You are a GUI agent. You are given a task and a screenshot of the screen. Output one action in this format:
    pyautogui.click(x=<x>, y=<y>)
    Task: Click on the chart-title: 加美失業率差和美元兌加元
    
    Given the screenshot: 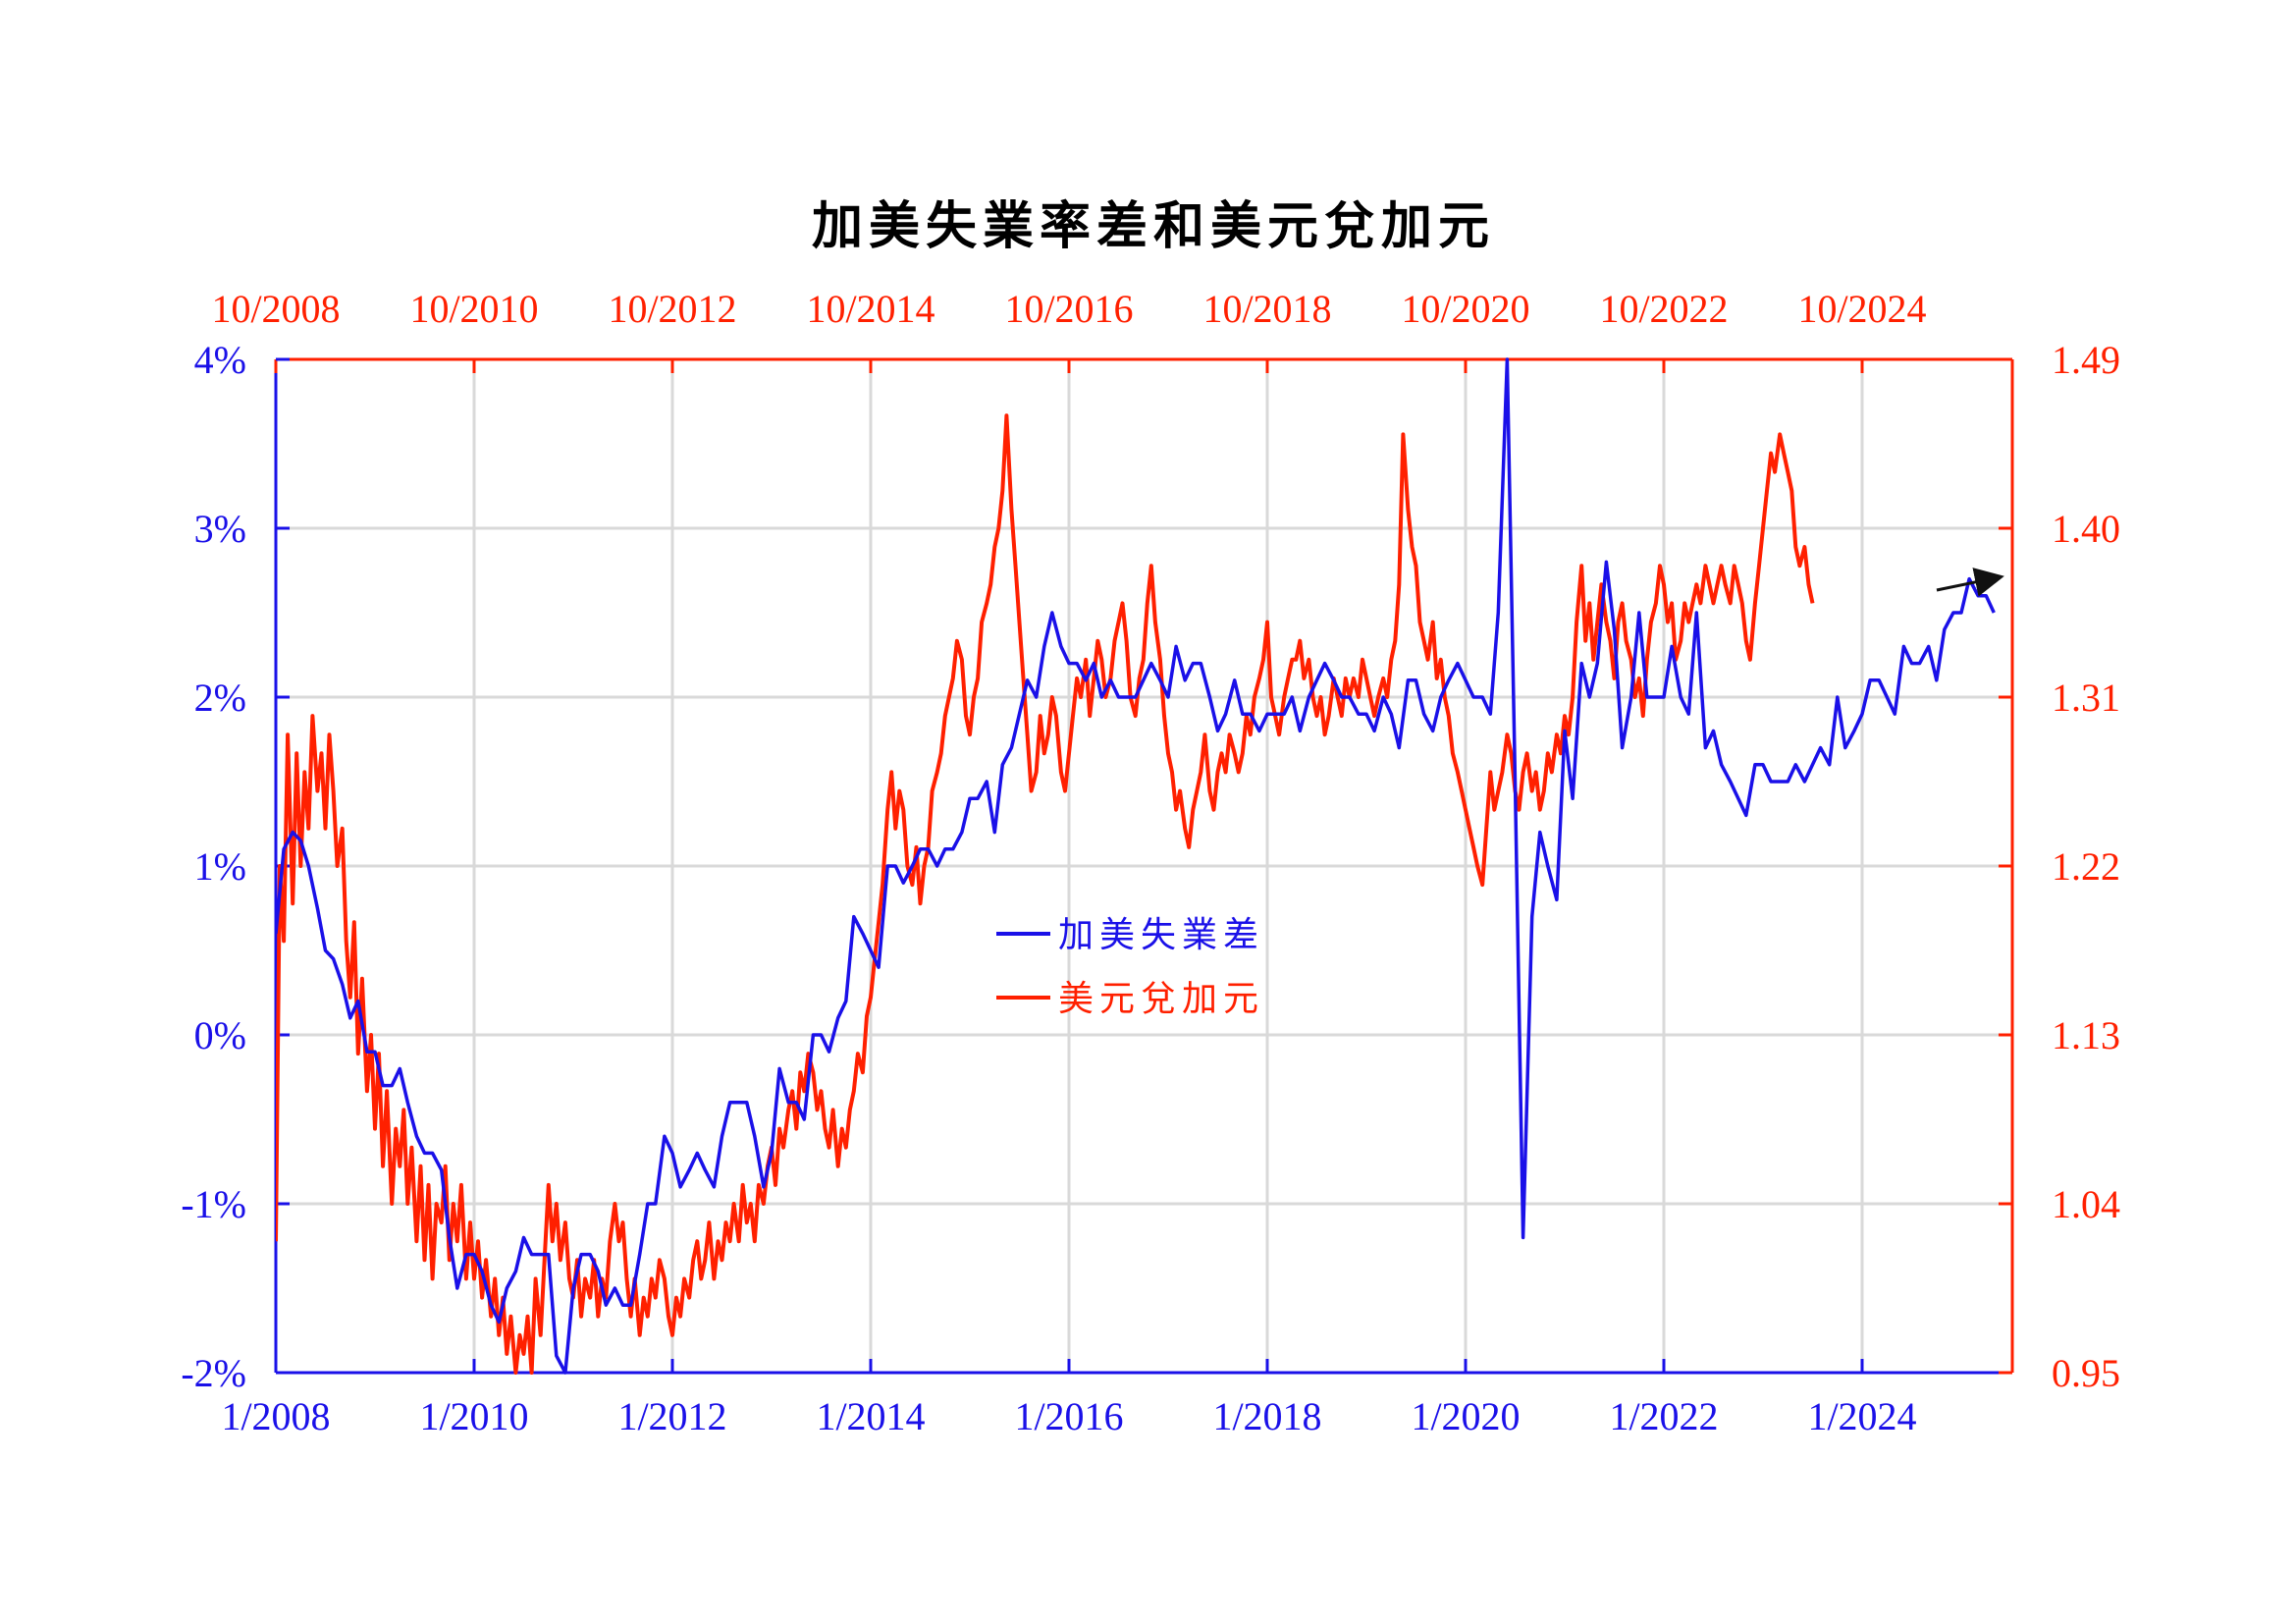 What is the action you would take?
    pyautogui.click(x=1153, y=226)
    